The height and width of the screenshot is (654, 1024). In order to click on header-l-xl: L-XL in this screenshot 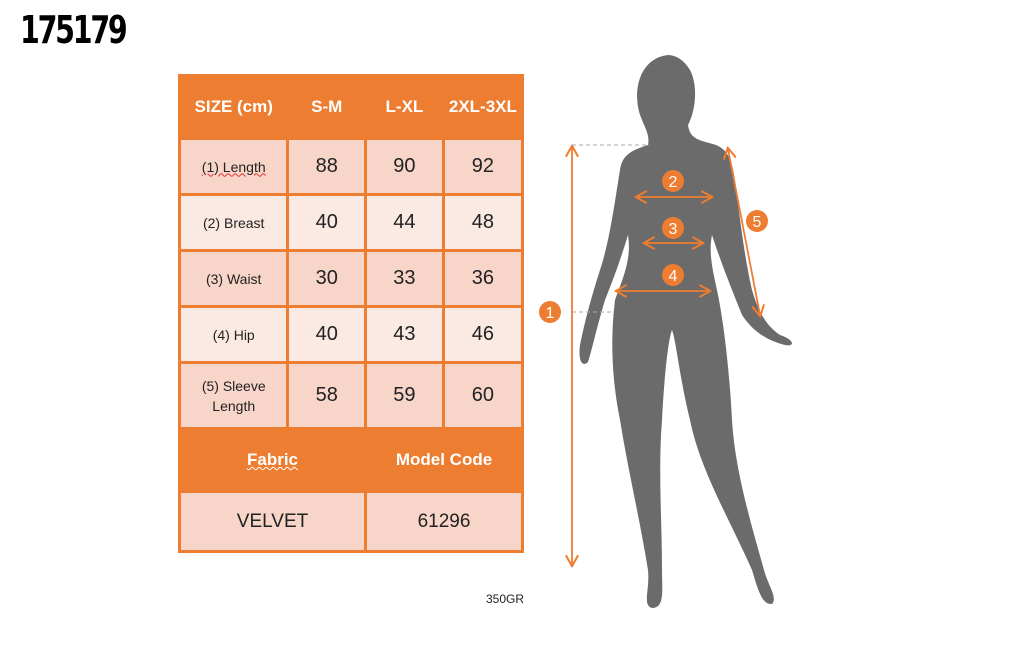, I will do `click(404, 107)`.